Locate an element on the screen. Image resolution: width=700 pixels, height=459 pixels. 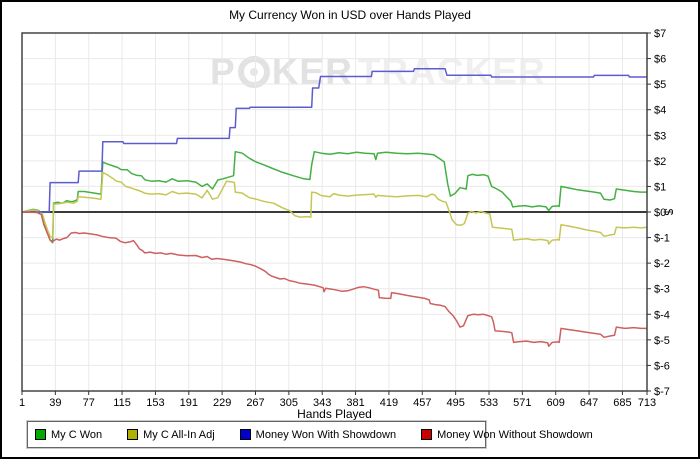
legend-swatch-olive is located at coordinates (133, 434).